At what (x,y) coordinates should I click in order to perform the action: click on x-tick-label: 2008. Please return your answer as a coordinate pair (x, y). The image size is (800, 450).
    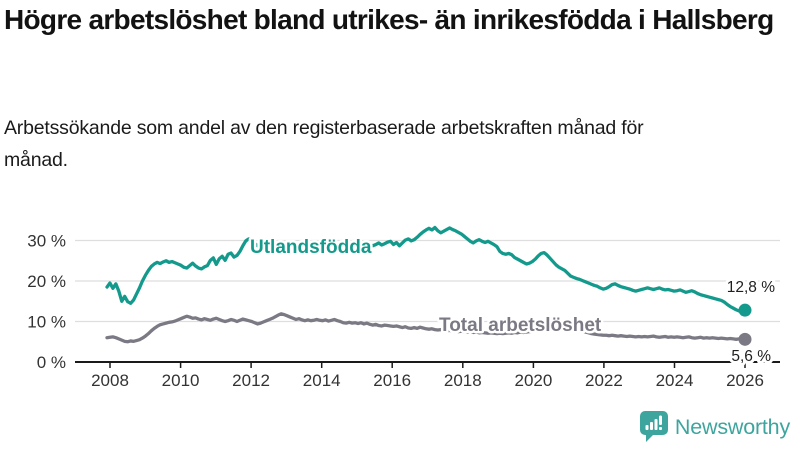
    Looking at the image, I should click on (110, 380).